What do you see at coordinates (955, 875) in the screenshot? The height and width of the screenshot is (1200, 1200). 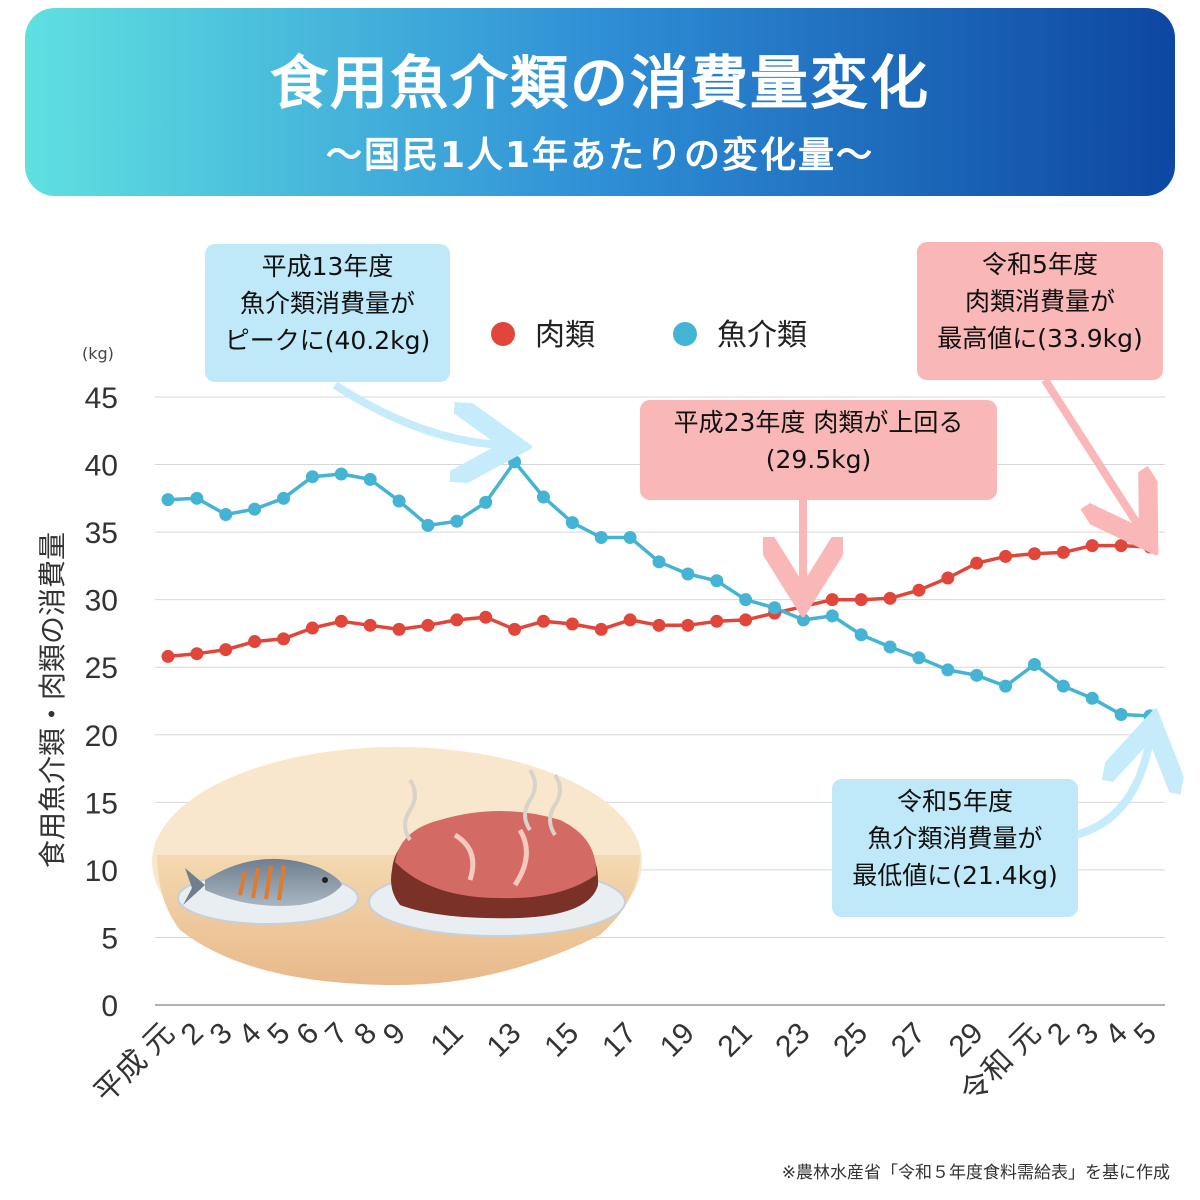 I see `annotation-line: 最低値に(21.4kg)` at bounding box center [955, 875].